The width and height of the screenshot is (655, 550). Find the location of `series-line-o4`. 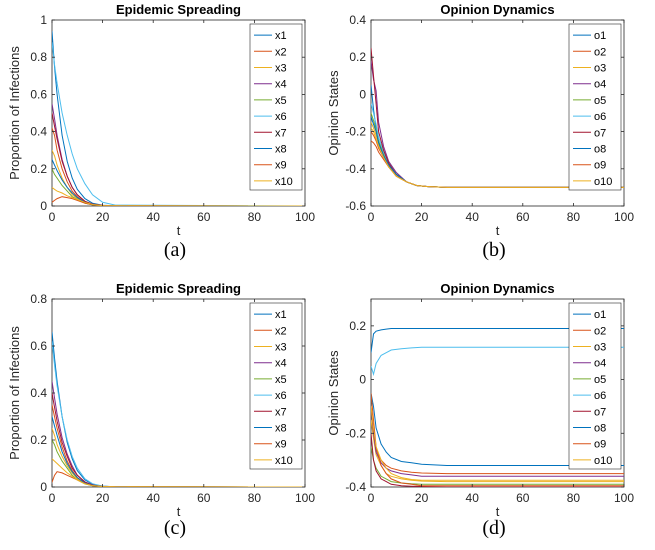

series-line-o4 is located at coordinates (497, 441).